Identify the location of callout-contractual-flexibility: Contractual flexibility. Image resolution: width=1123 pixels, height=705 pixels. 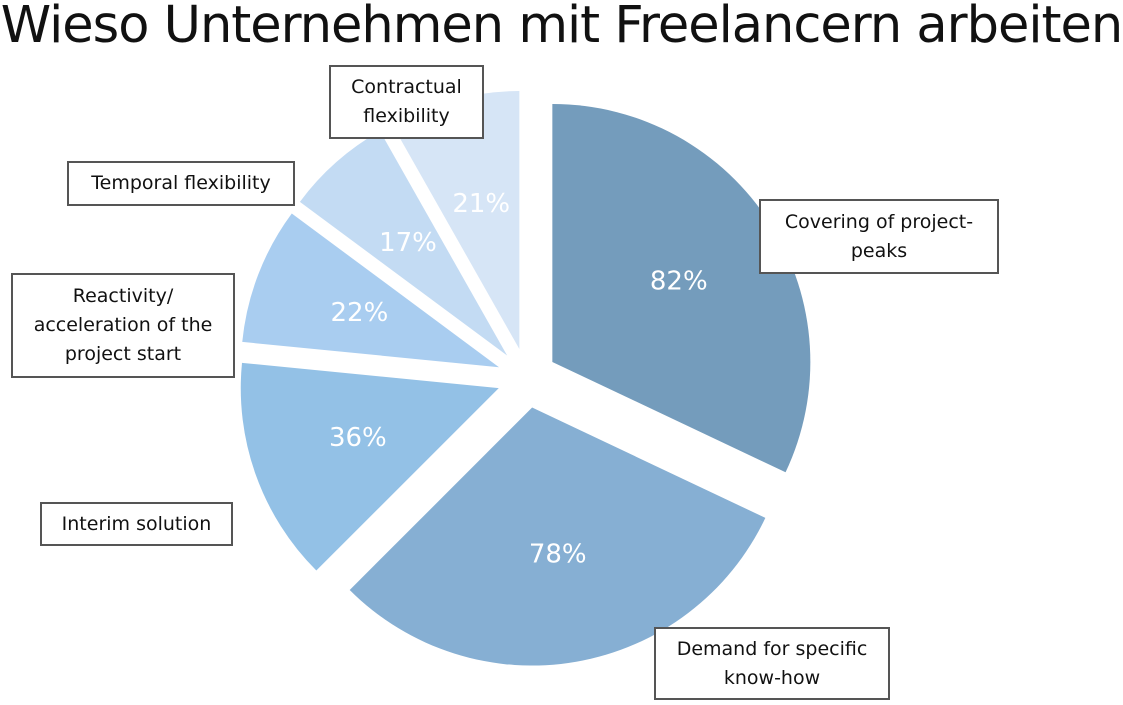
(406, 102).